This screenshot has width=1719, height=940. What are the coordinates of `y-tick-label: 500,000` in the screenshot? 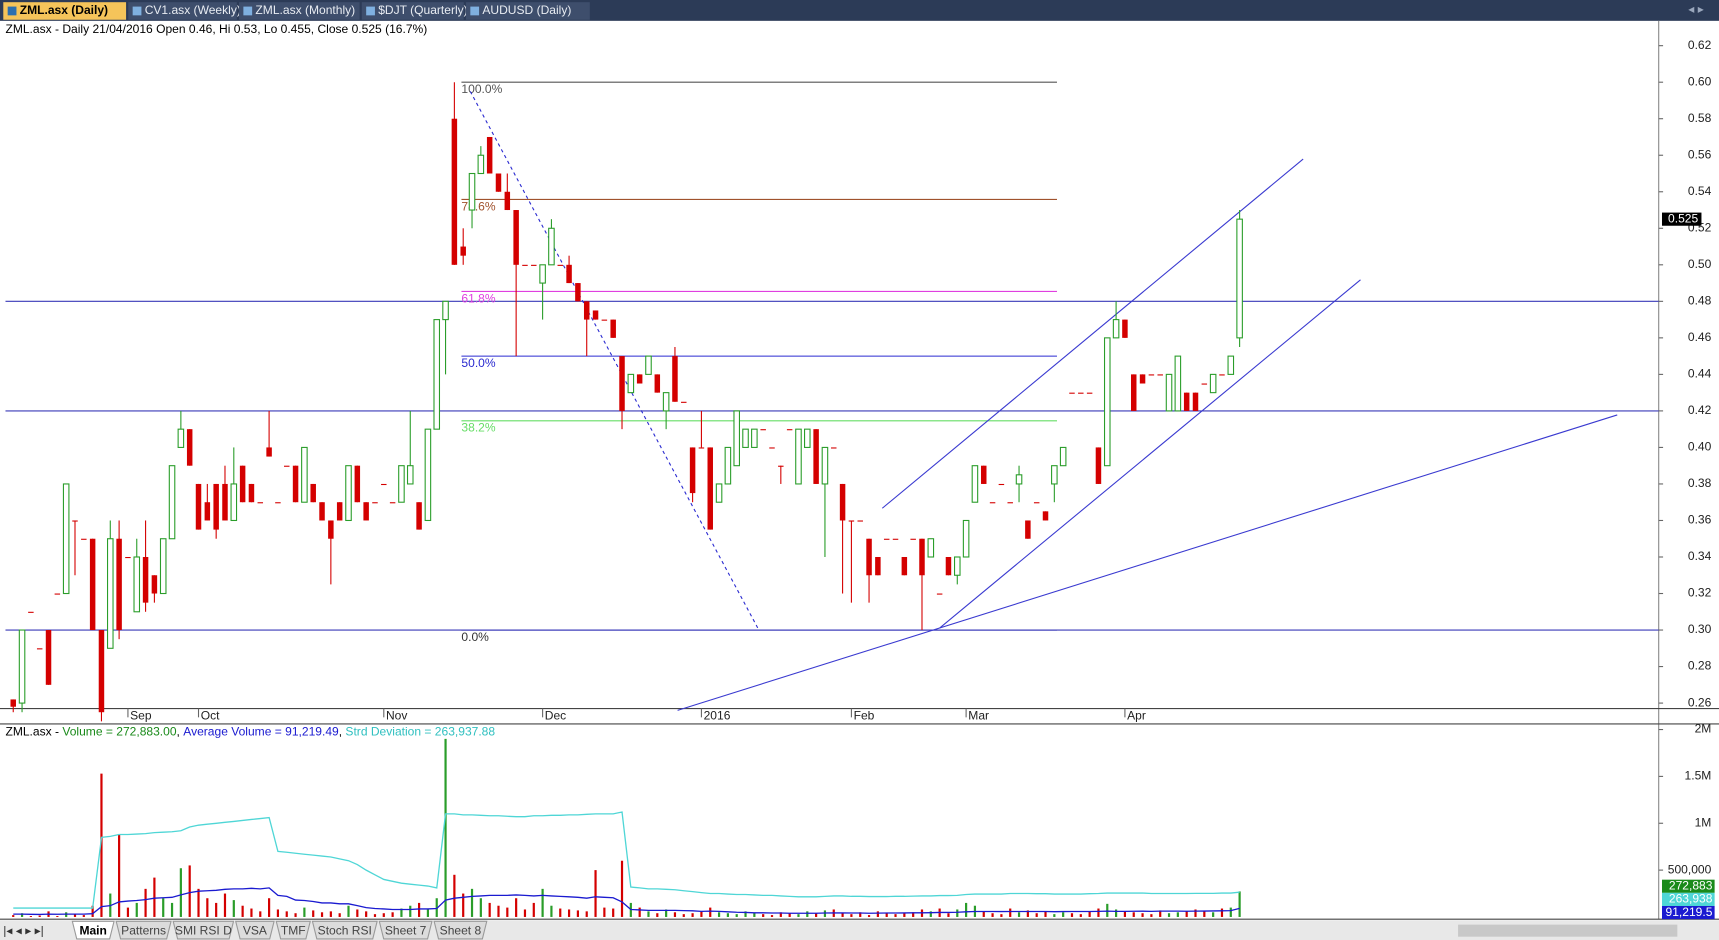 It's located at (1690, 869).